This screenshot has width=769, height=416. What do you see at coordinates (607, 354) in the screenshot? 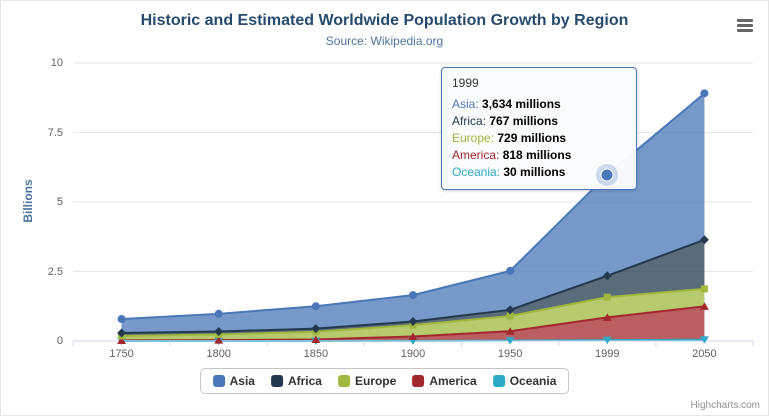
I see `x-axis-tick-label: 1999` at bounding box center [607, 354].